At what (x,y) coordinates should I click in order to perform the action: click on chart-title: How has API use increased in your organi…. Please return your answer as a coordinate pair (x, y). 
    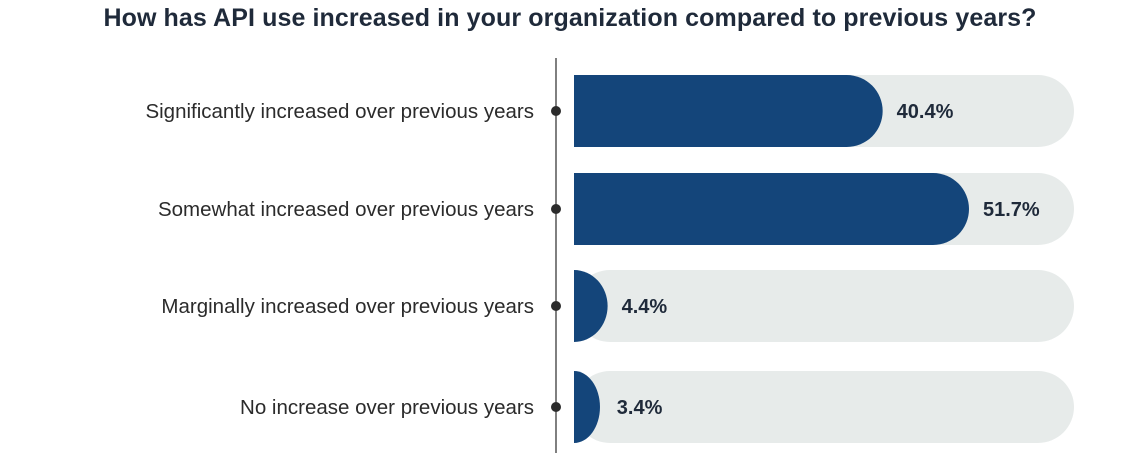
    Looking at the image, I should click on (570, 18).